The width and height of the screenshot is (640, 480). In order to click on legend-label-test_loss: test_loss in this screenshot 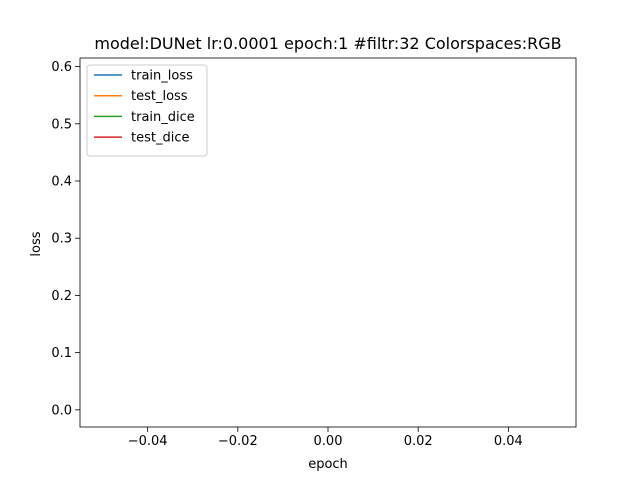, I will do `click(159, 96)`.